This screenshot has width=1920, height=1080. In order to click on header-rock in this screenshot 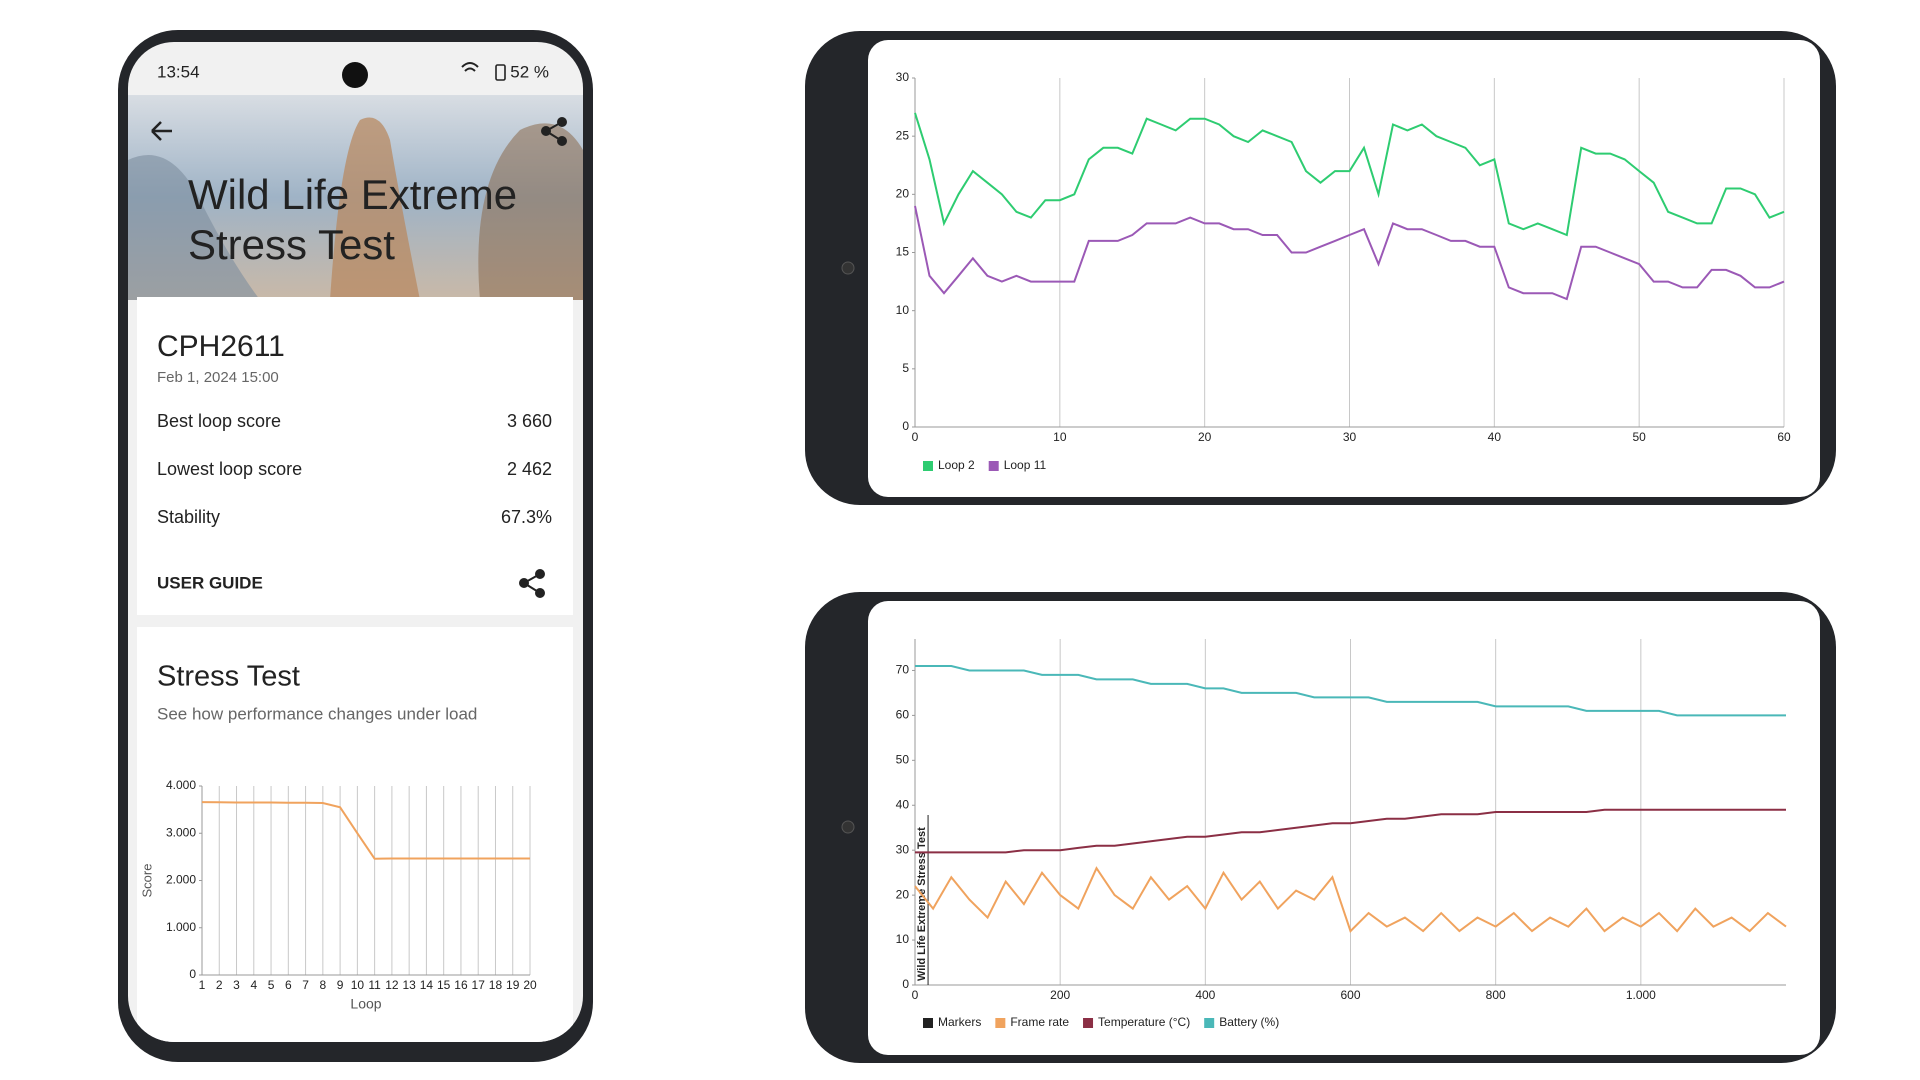, I will do `click(530, 211)`.